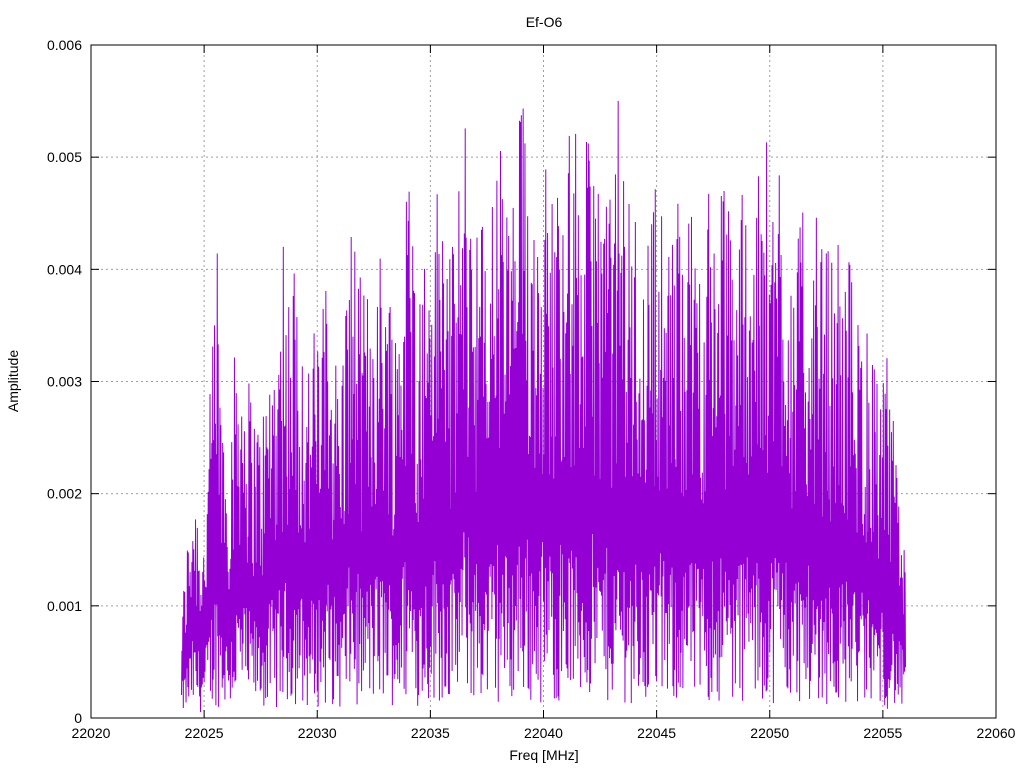  What do you see at coordinates (13, 381) in the screenshot?
I see `y-axis-label: Amplitude` at bounding box center [13, 381].